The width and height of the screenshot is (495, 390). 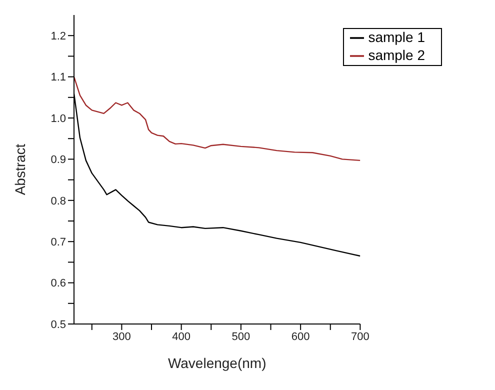 I want to click on line-series, so click(x=217, y=119).